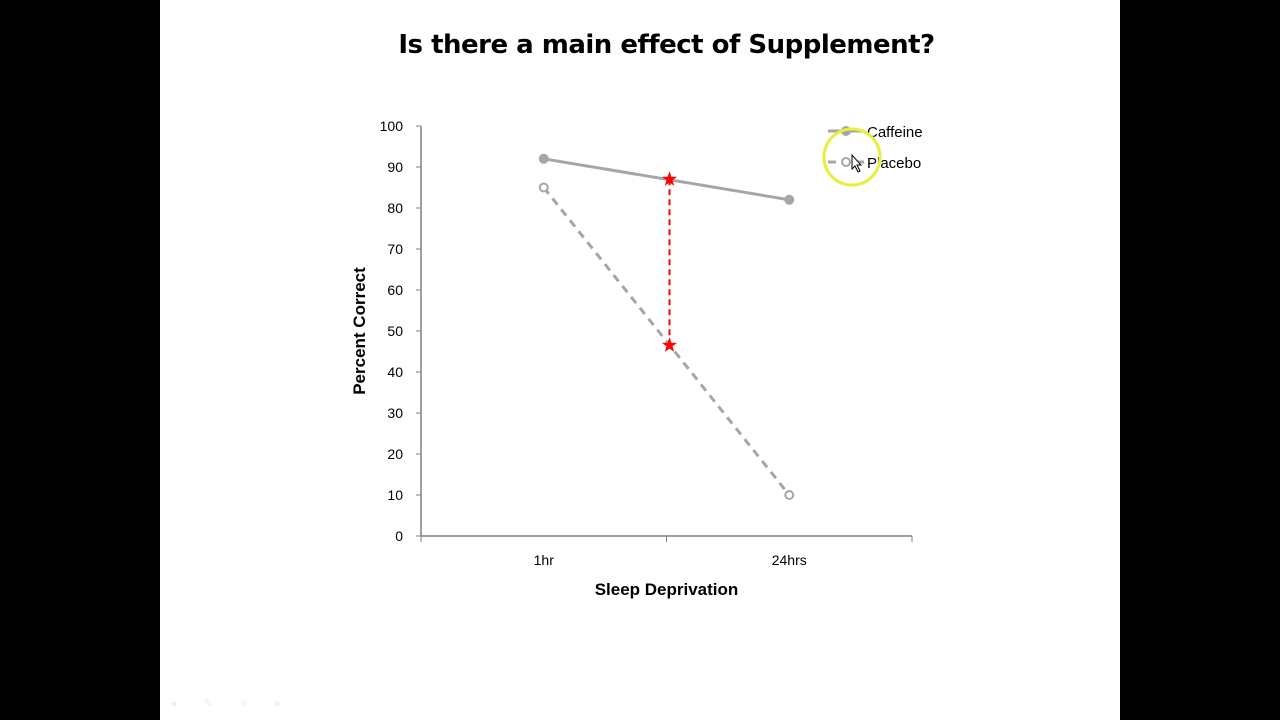 The width and height of the screenshot is (1280, 720). I want to click on legend-label: Caffeine, so click(895, 132).